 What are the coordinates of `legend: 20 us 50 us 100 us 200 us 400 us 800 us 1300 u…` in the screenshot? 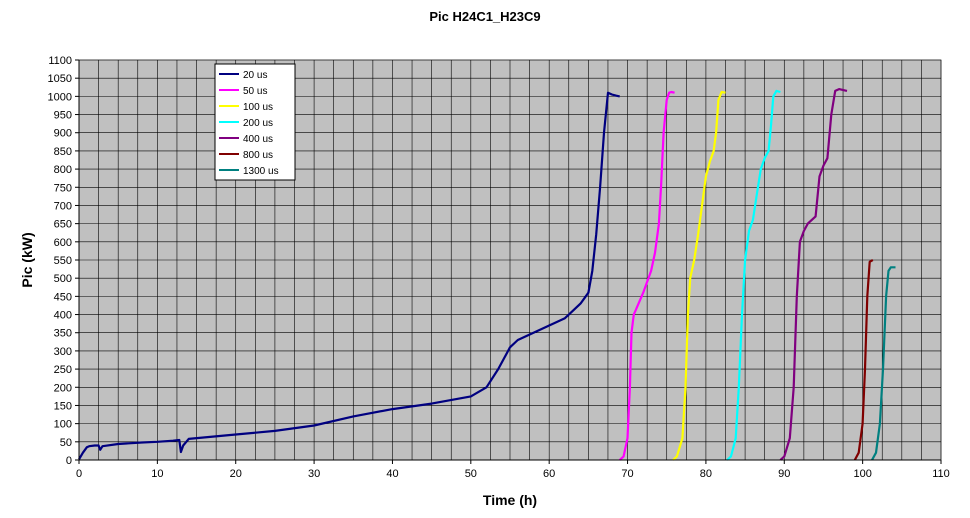 It's located at (255, 122).